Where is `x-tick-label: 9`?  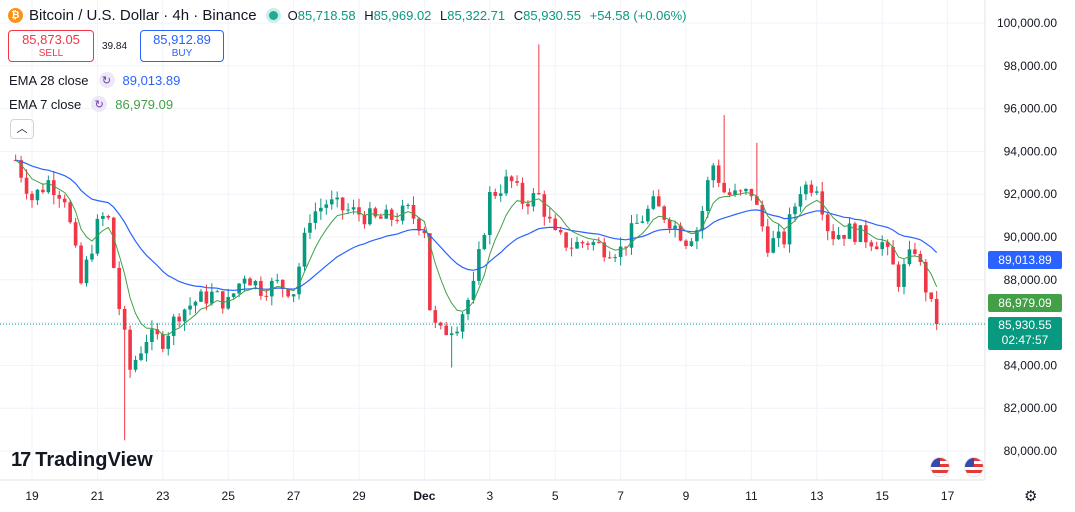
x-tick-label: 9 is located at coordinates (686, 496).